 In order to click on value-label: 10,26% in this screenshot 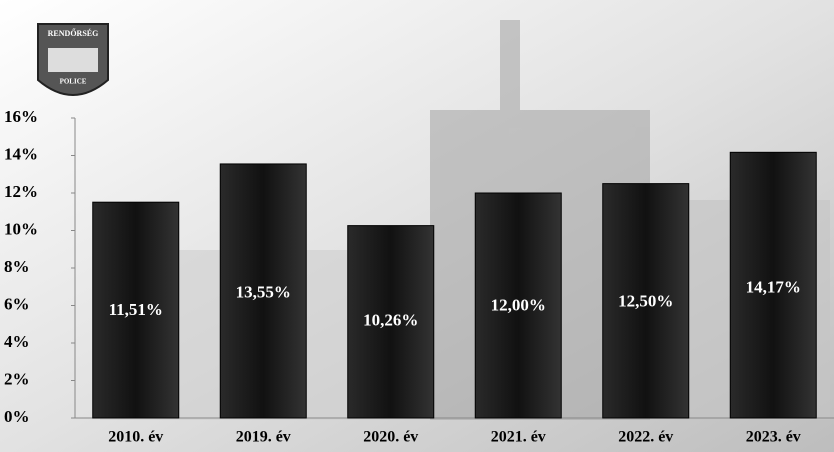, I will do `click(390, 319)`.